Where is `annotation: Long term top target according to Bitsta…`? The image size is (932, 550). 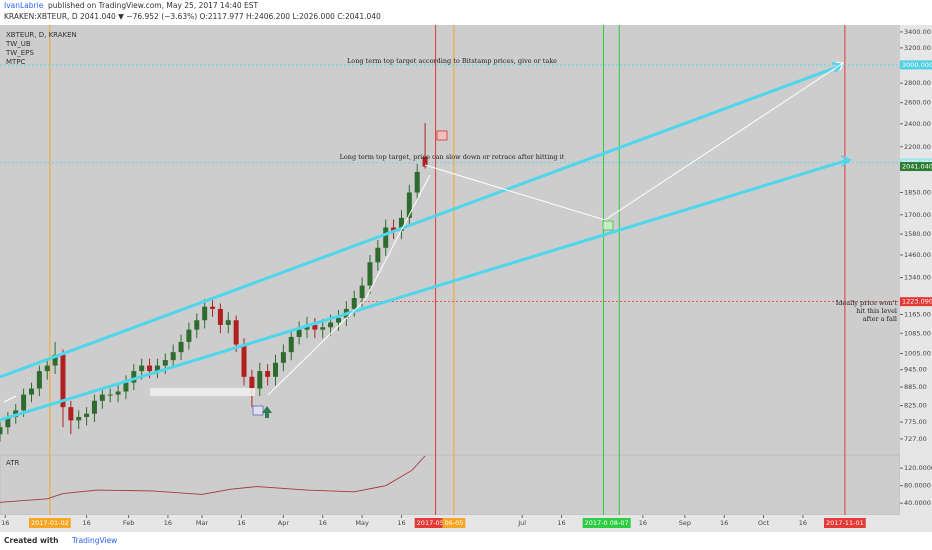 annotation: Long term top target according to Bitsta… is located at coordinates (452, 61).